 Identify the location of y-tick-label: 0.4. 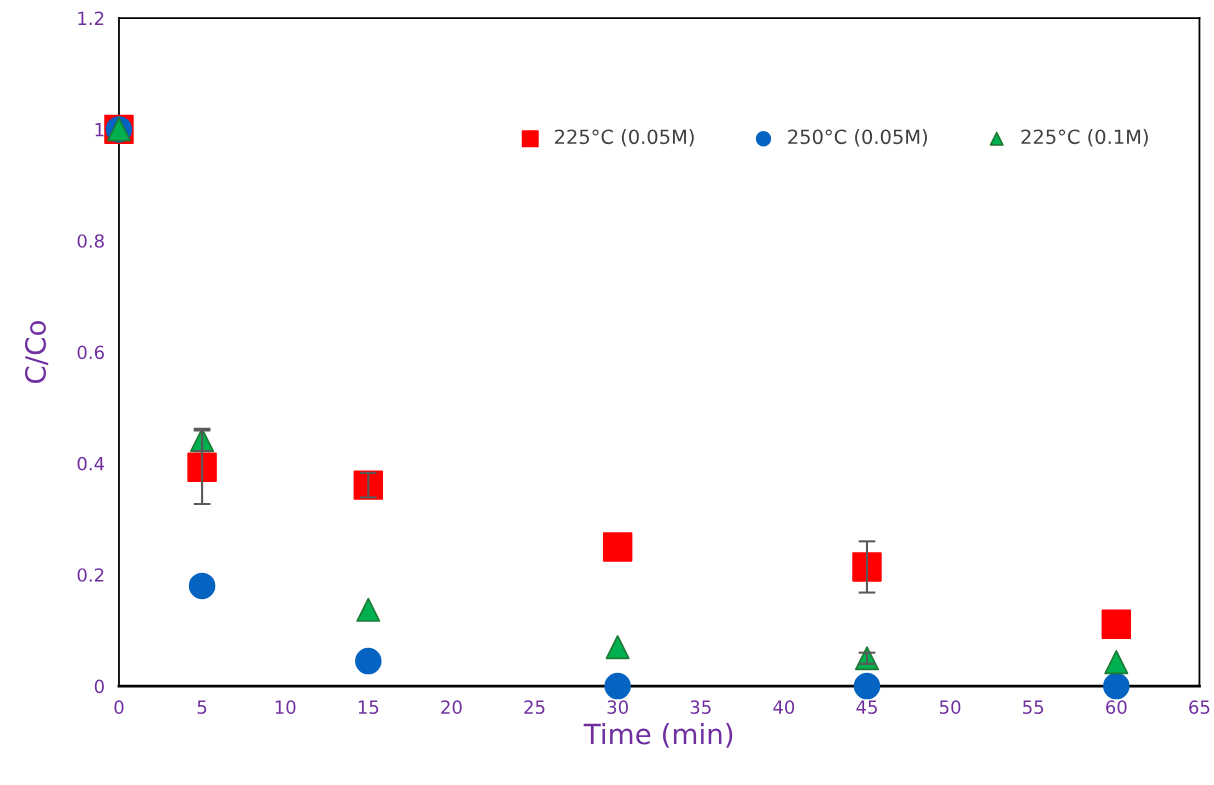
(91, 463).